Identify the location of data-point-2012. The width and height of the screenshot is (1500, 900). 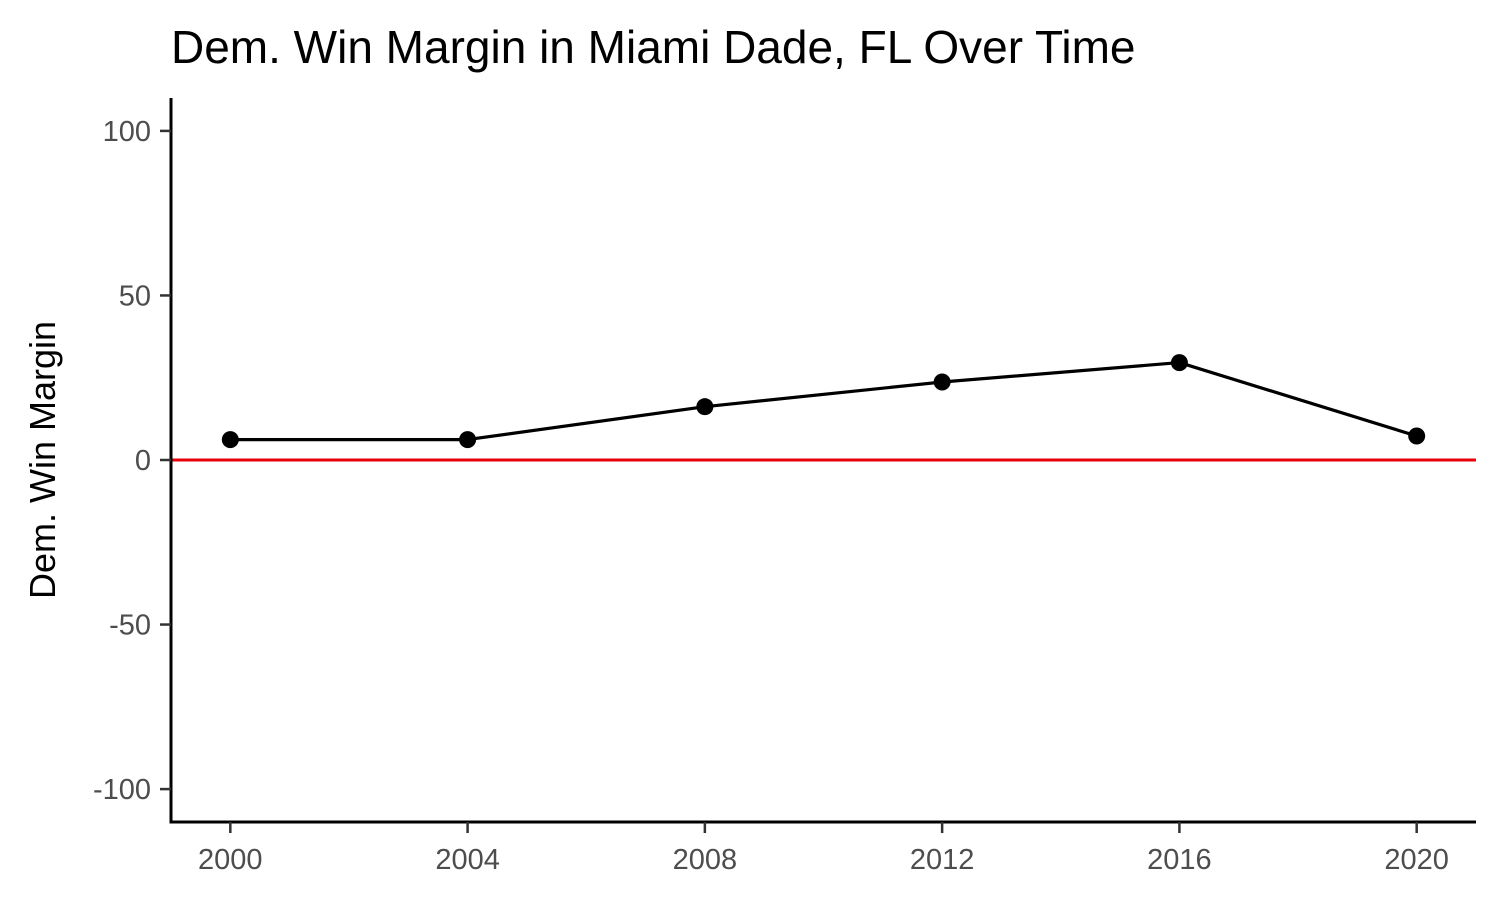
(942, 382).